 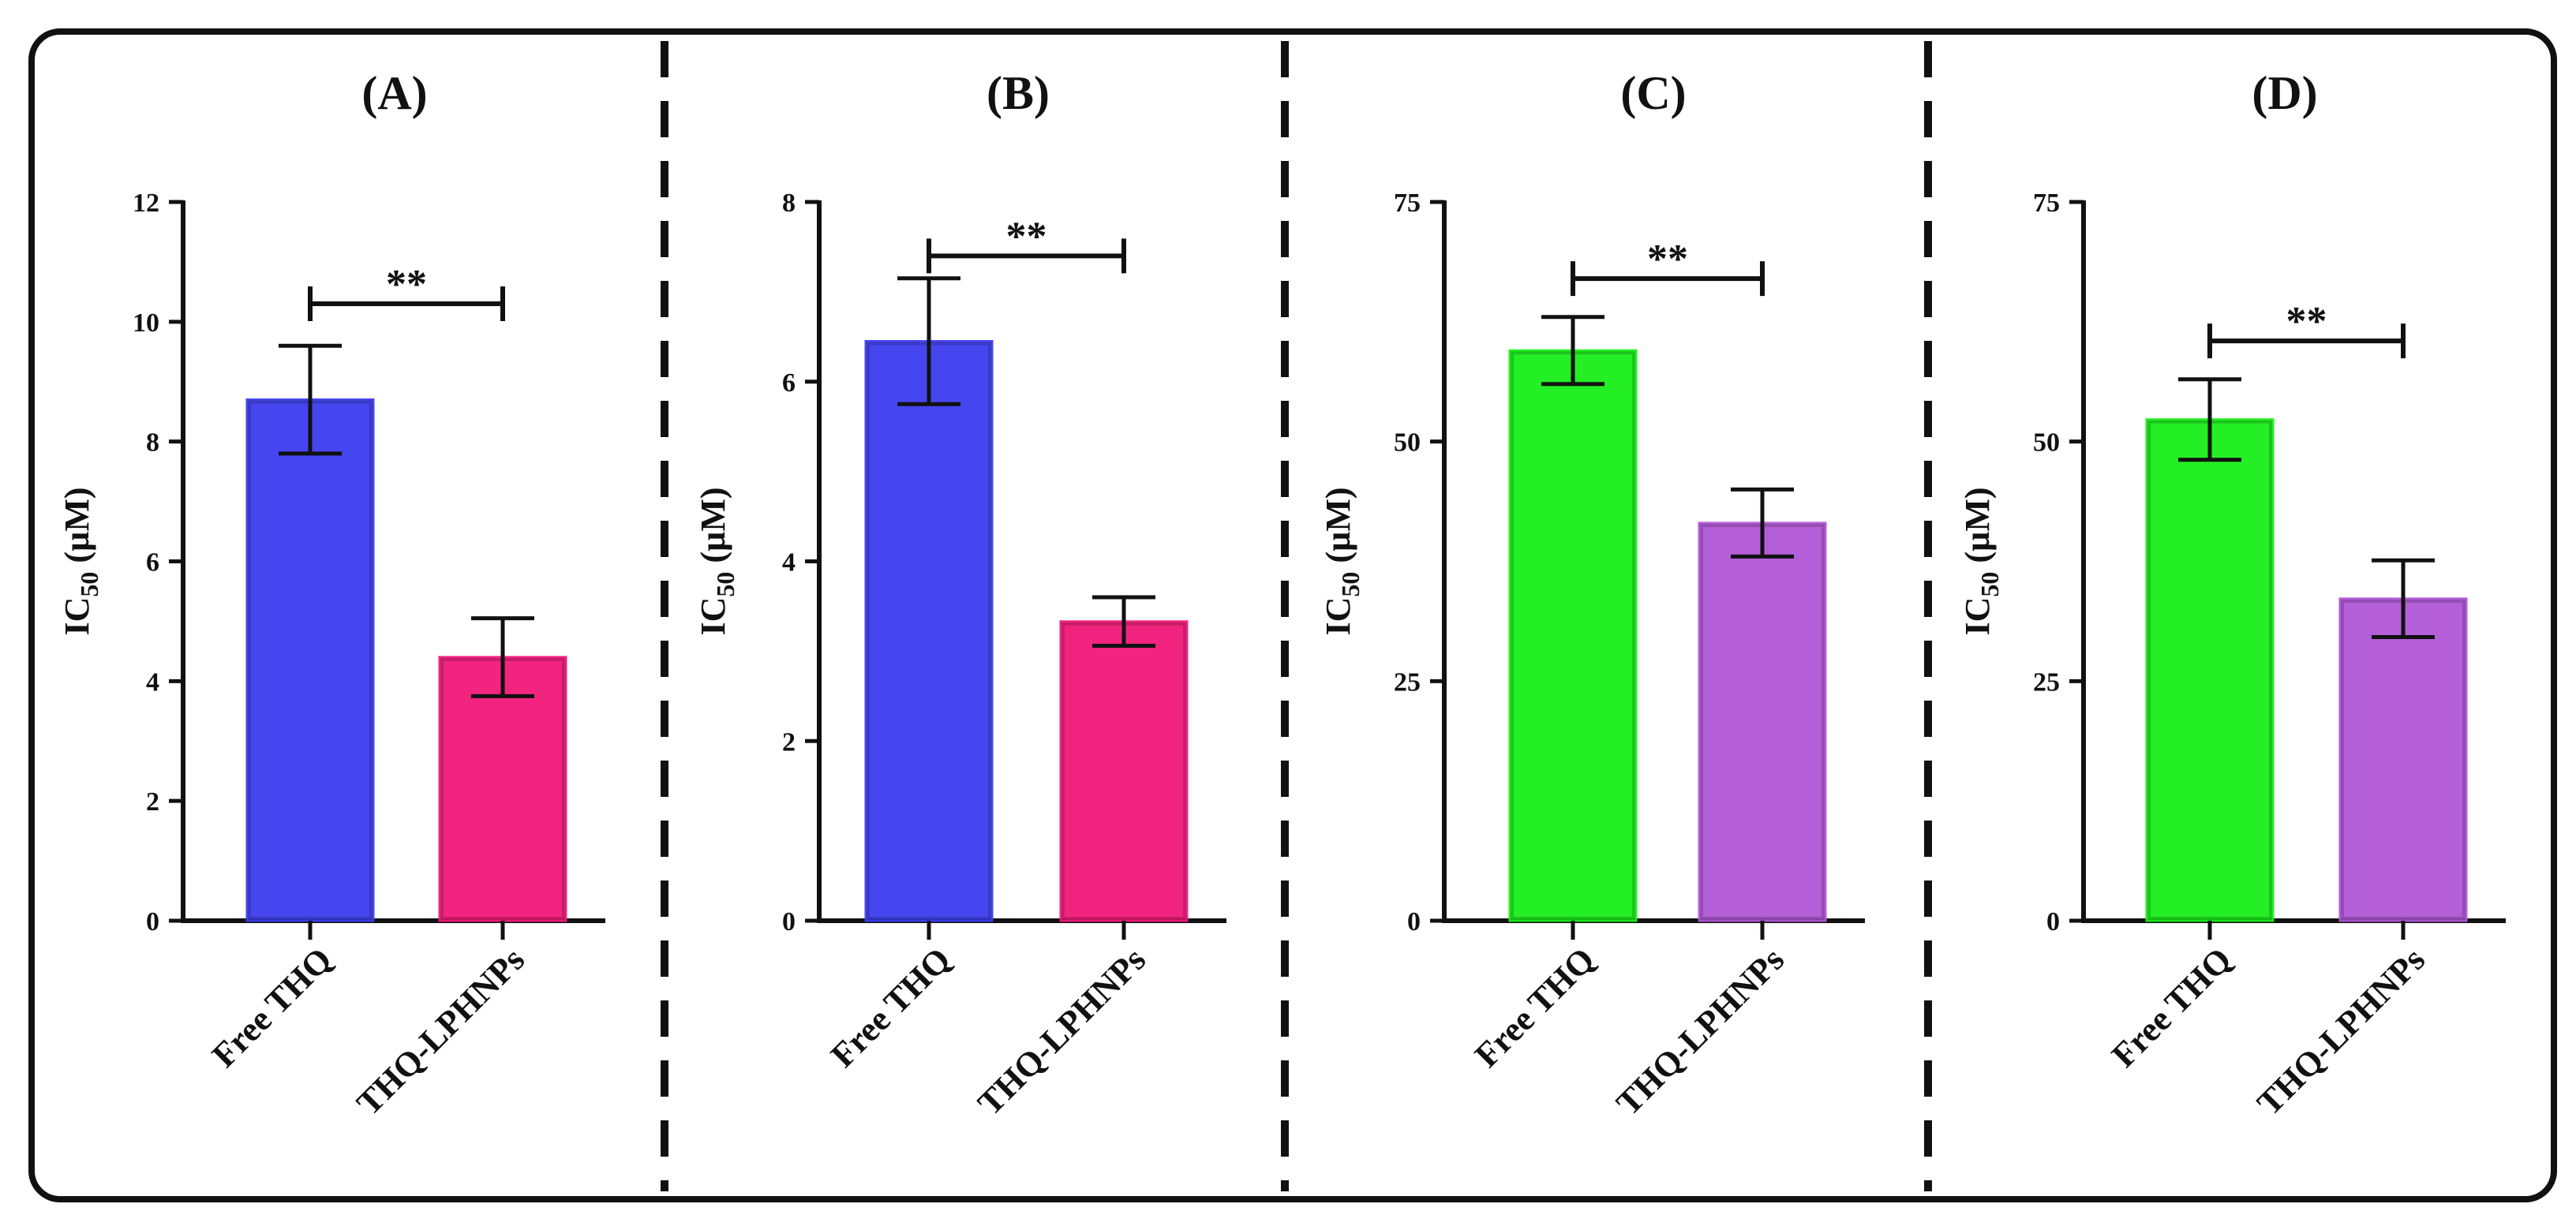 What do you see at coordinates (1018, 93) in the screenshot?
I see `panel-title: (B)` at bounding box center [1018, 93].